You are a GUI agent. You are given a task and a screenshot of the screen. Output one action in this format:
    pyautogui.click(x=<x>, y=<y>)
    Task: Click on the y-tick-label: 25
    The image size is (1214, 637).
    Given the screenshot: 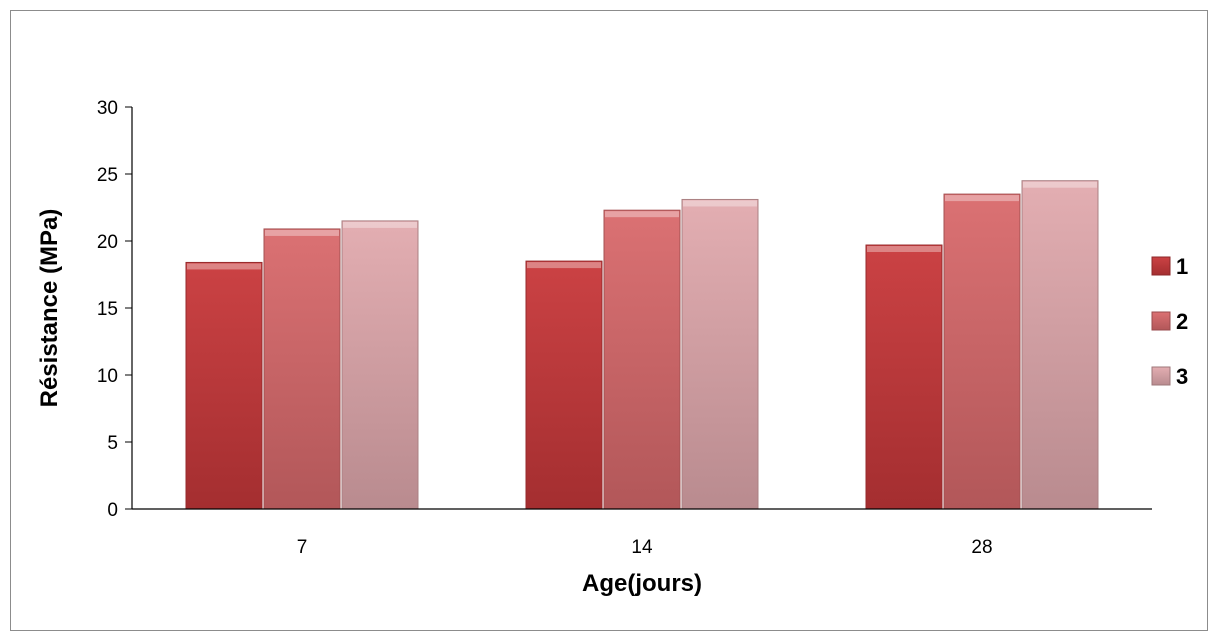 What is the action you would take?
    pyautogui.click(x=107, y=175)
    